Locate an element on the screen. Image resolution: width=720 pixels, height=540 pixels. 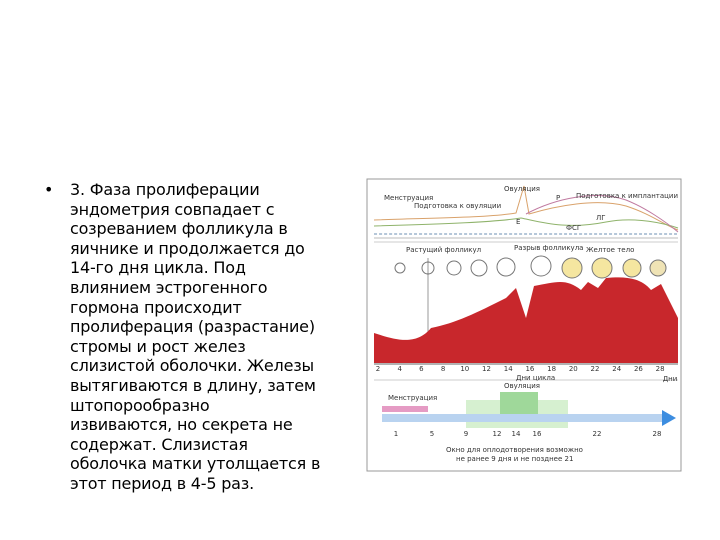
text-line: 3. Фаза пролиферации is located at coordinates (165, 189).